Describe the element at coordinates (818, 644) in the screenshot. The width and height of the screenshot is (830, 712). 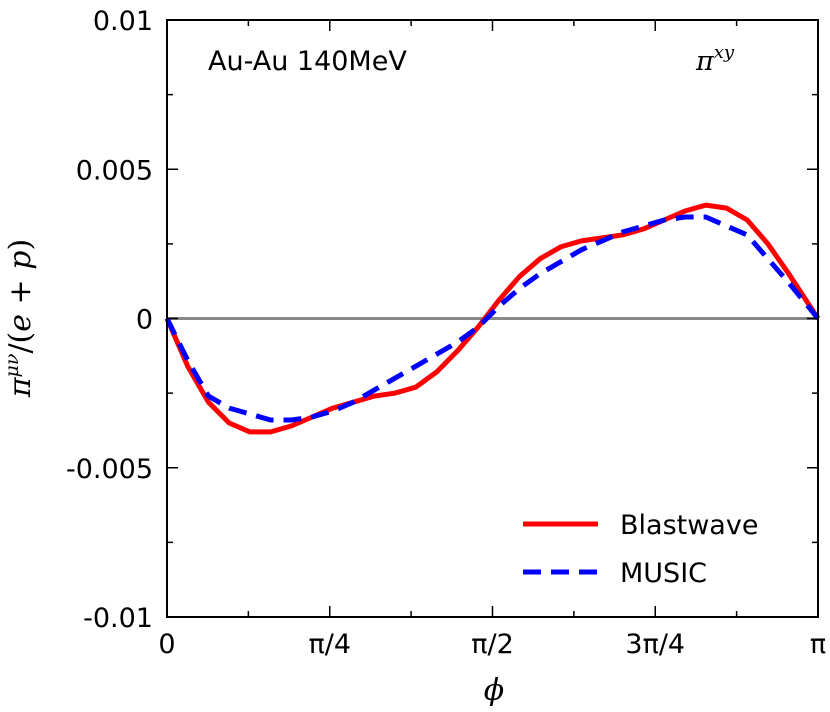
I see `x-tick-label: π` at that location.